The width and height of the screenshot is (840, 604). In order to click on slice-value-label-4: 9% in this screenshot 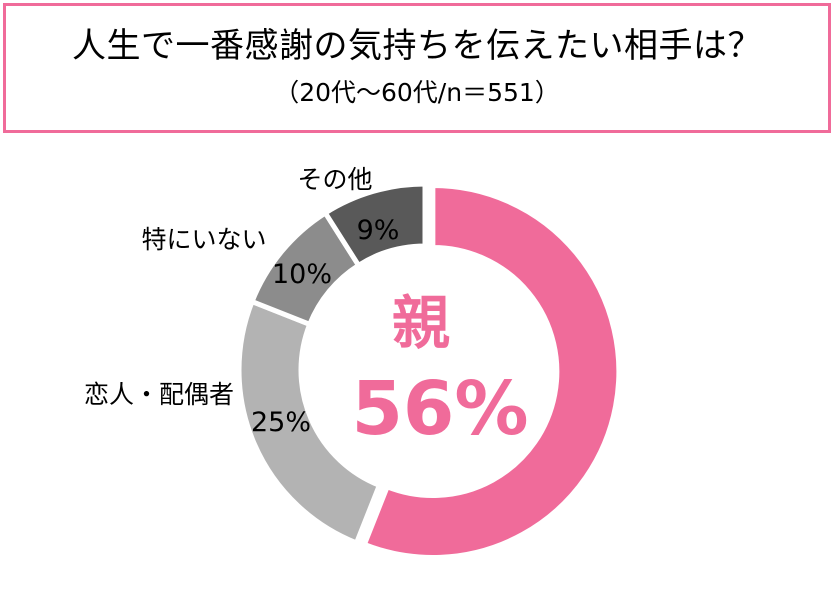, I will do `click(378, 230)`.